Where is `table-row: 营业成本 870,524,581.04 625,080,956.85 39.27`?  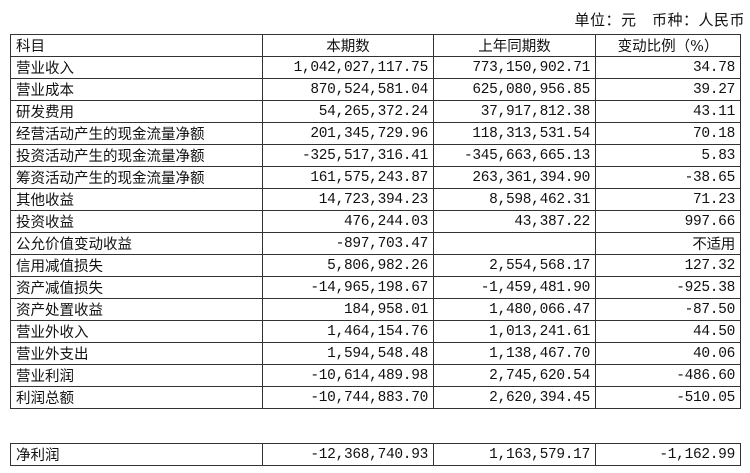 table-row: 营业成本 870,524,581.04 625,080,956.85 39.27 is located at coordinates (375, 89).